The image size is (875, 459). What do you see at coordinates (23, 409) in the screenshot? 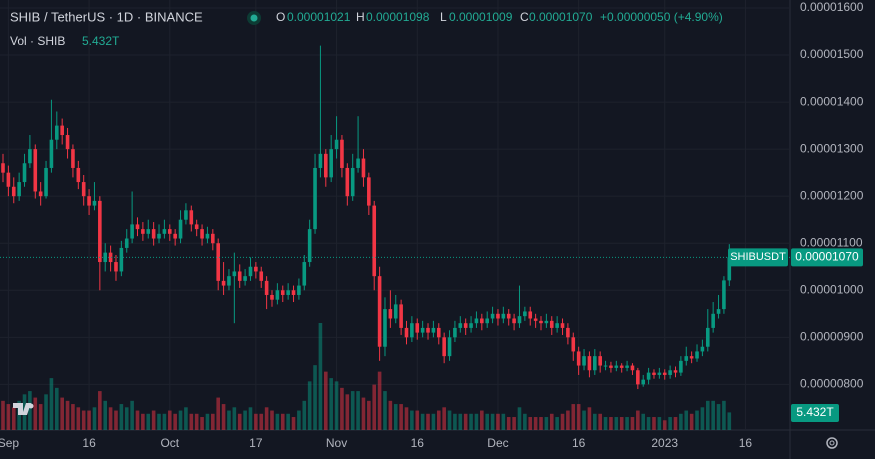
I see `logo` at bounding box center [23, 409].